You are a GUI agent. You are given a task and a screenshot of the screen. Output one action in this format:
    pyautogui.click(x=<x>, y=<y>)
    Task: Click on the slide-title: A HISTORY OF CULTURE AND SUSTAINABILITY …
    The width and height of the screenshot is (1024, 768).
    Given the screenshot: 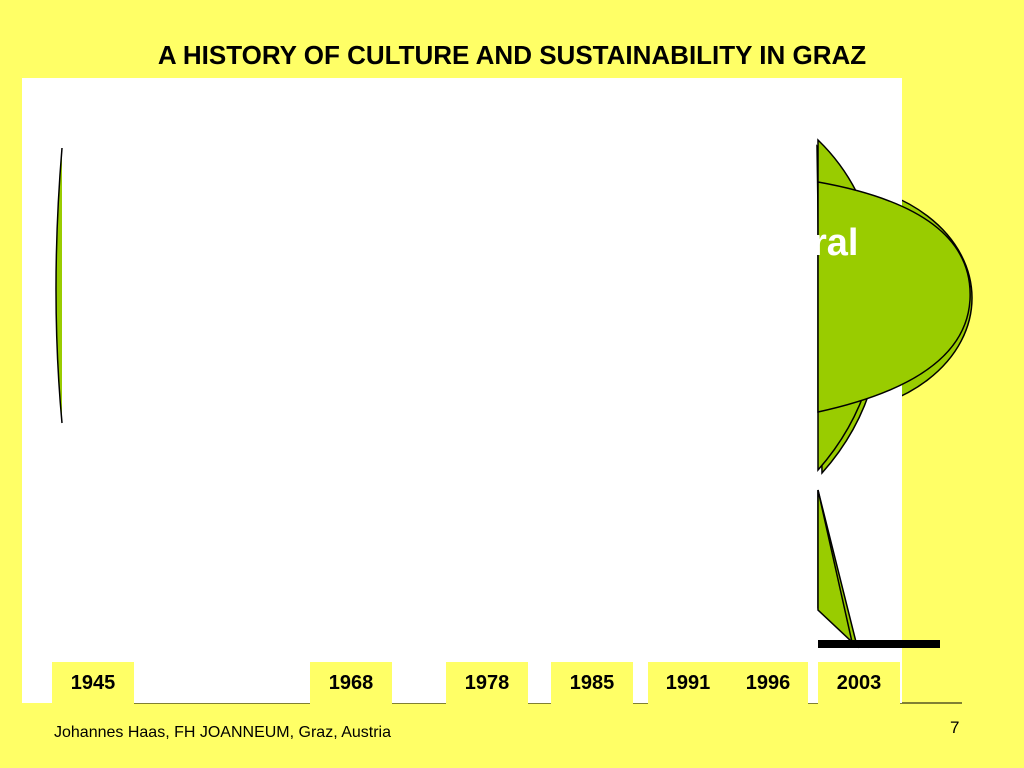 What is the action you would take?
    pyautogui.click(x=512, y=55)
    